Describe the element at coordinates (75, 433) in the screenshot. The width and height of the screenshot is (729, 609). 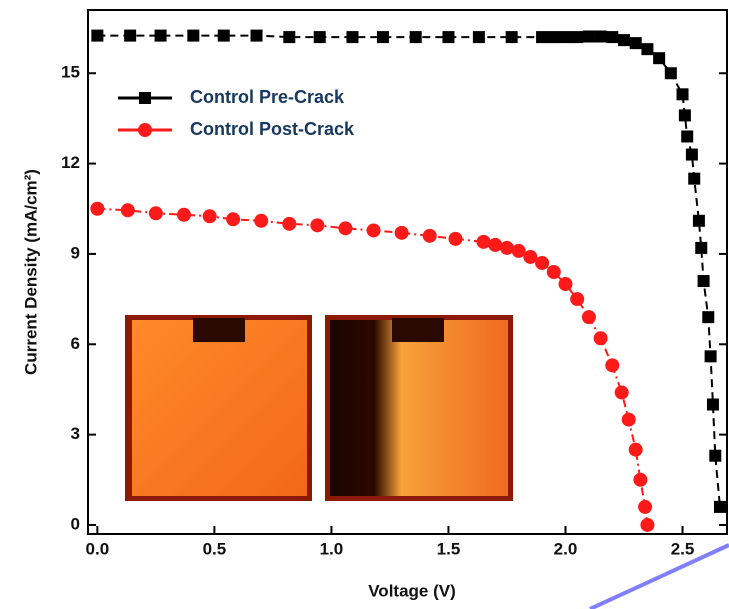
I see `y-tick-label: 3` at that location.